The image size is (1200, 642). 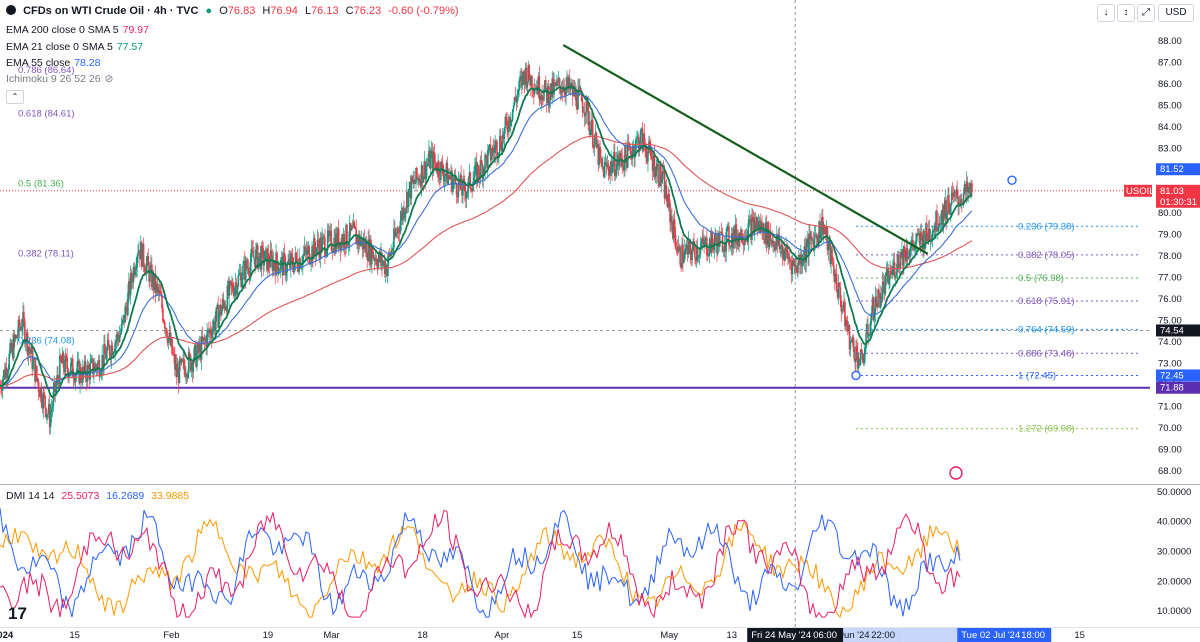 What do you see at coordinates (1138, 190) in the screenshot?
I see `symbol-tag` at bounding box center [1138, 190].